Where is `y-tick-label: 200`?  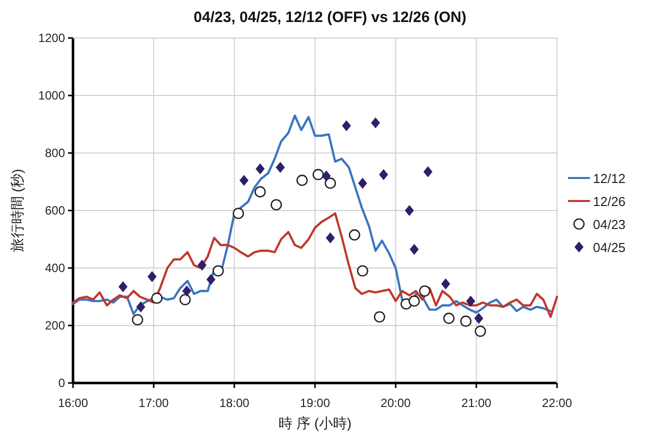 y-tick-label: 200 is located at coordinates (55, 325).